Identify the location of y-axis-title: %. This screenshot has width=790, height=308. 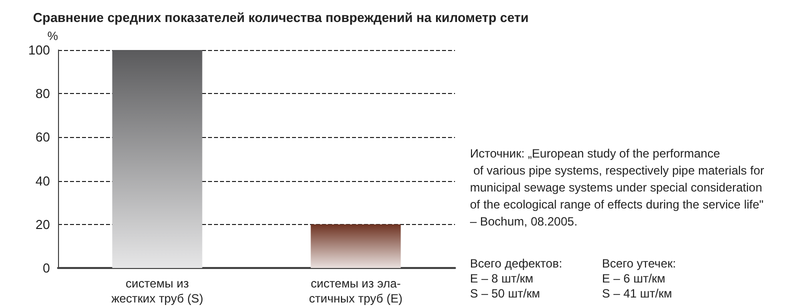
(52, 36).